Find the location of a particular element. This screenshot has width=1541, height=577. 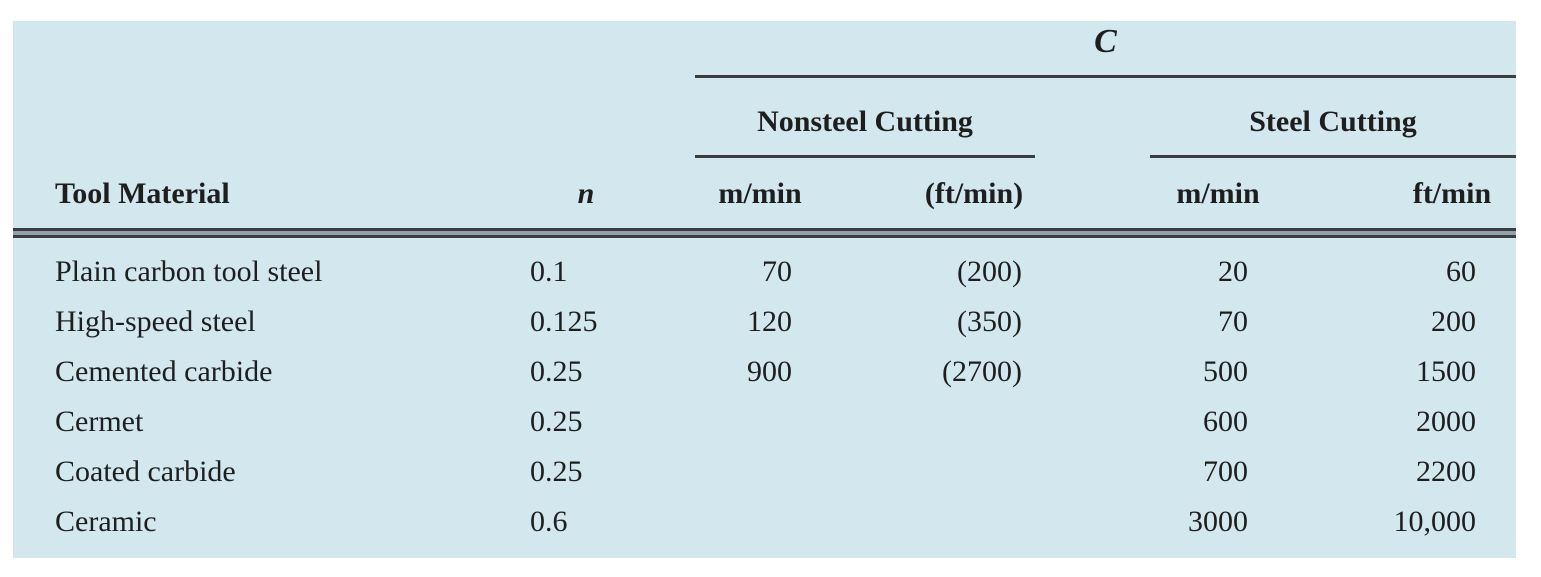

column-header-tool-material: Tool Material is located at coordinates (142, 193).